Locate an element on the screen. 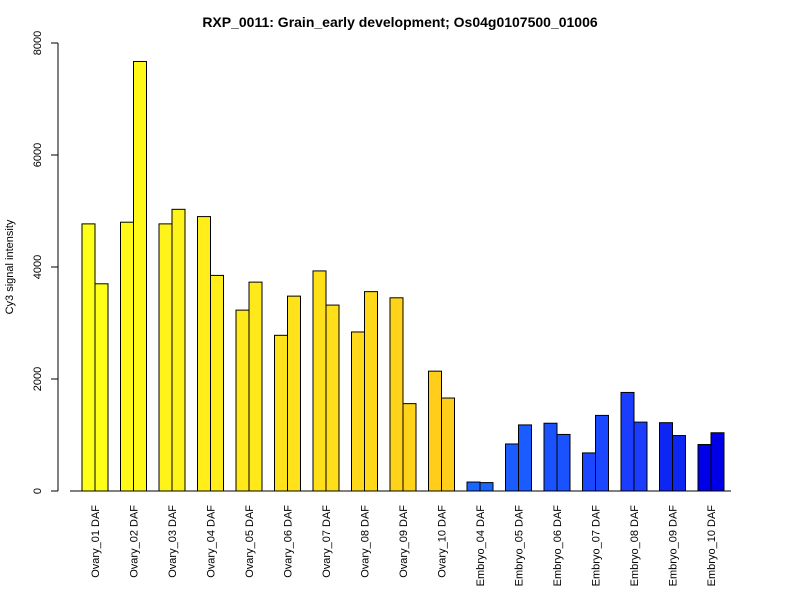 Image resolution: width=800 pixels, height=600 pixels. y-tick-label: 4000 is located at coordinates (38, 267).